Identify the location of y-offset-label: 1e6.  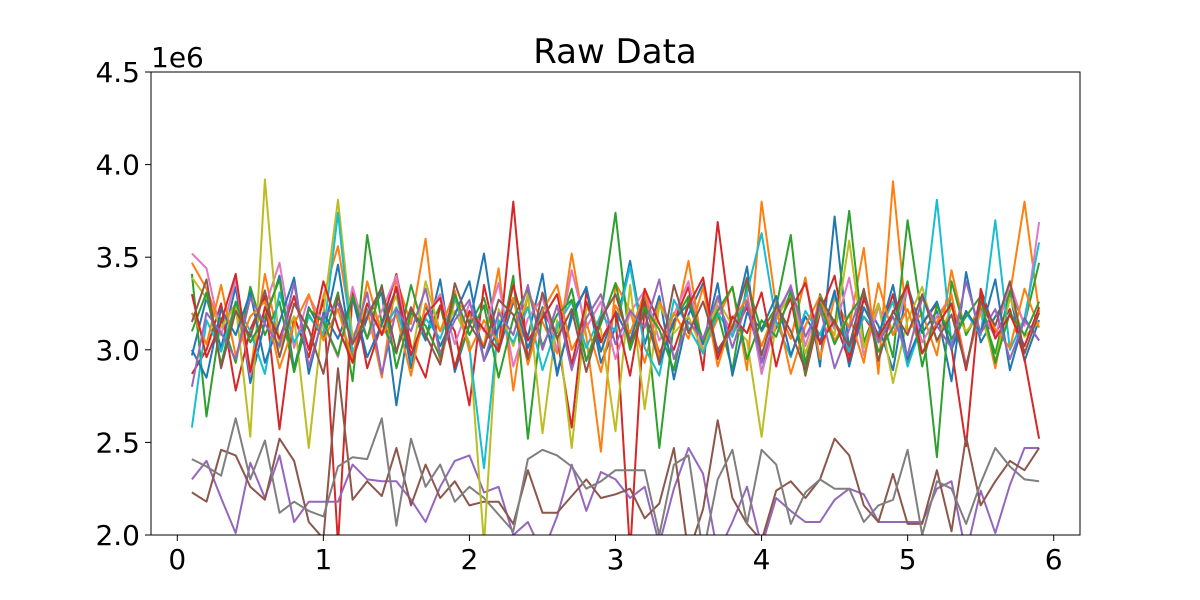
(177, 57).